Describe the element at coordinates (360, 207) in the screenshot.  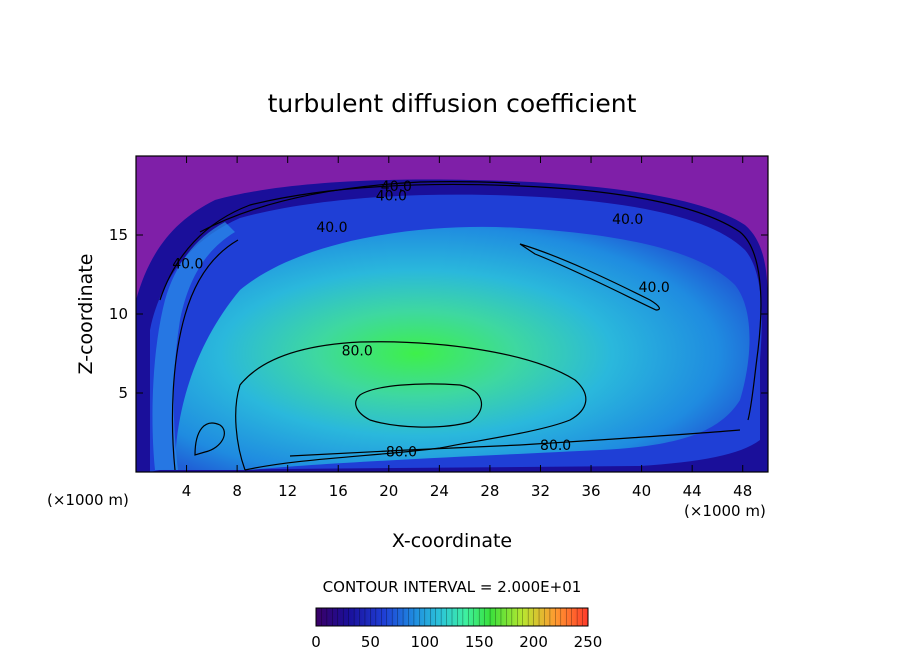
I see `contour-40-top` at that location.